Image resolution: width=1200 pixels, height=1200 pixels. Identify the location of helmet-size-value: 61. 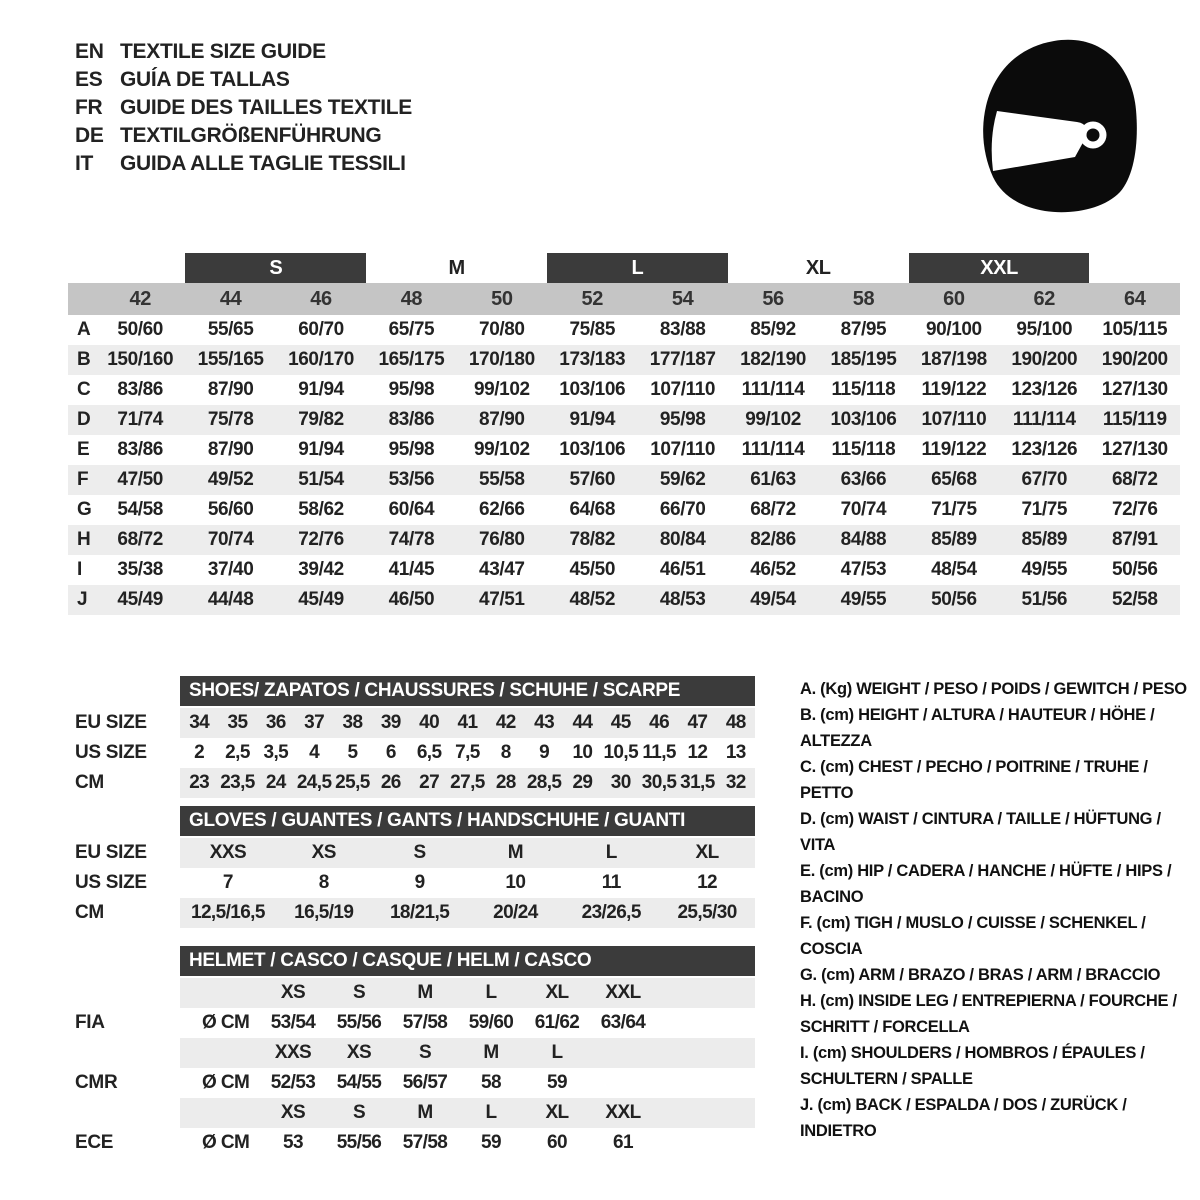
(623, 1142).